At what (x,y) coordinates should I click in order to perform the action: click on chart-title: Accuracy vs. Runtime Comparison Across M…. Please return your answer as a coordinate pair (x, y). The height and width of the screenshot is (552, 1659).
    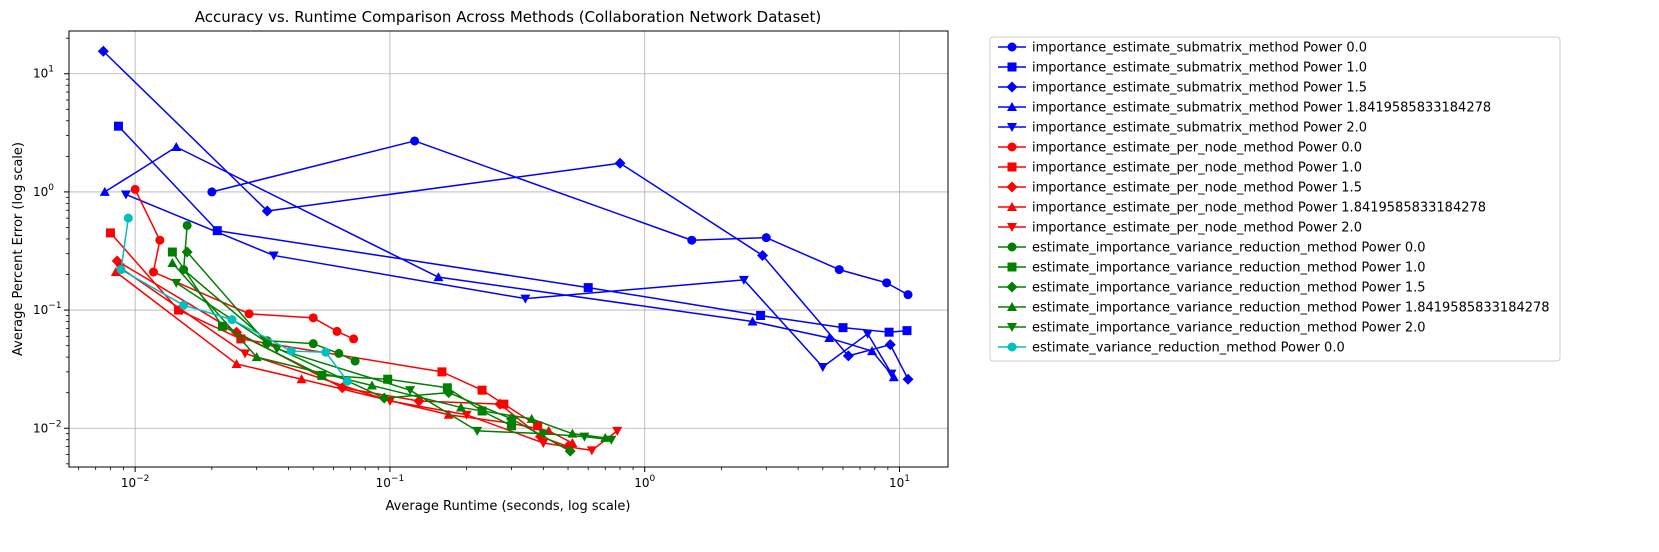
    Looking at the image, I should click on (508, 17).